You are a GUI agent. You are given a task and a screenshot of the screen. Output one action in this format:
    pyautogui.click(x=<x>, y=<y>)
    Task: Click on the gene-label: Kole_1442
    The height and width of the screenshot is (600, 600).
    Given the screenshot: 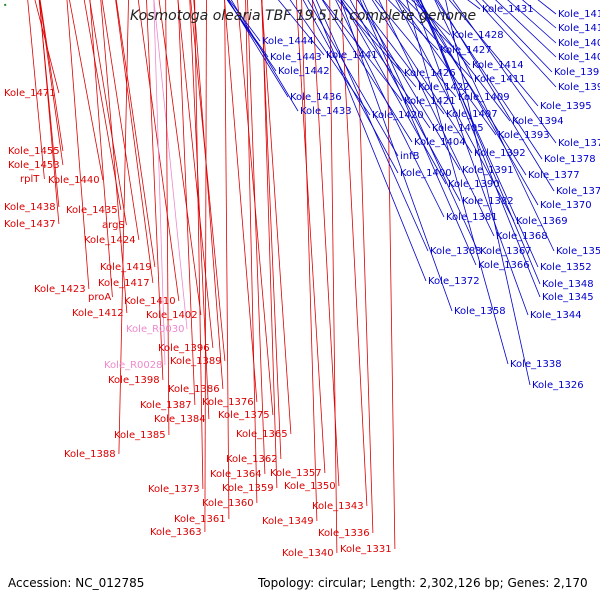 What is the action you would take?
    pyautogui.click(x=304, y=71)
    